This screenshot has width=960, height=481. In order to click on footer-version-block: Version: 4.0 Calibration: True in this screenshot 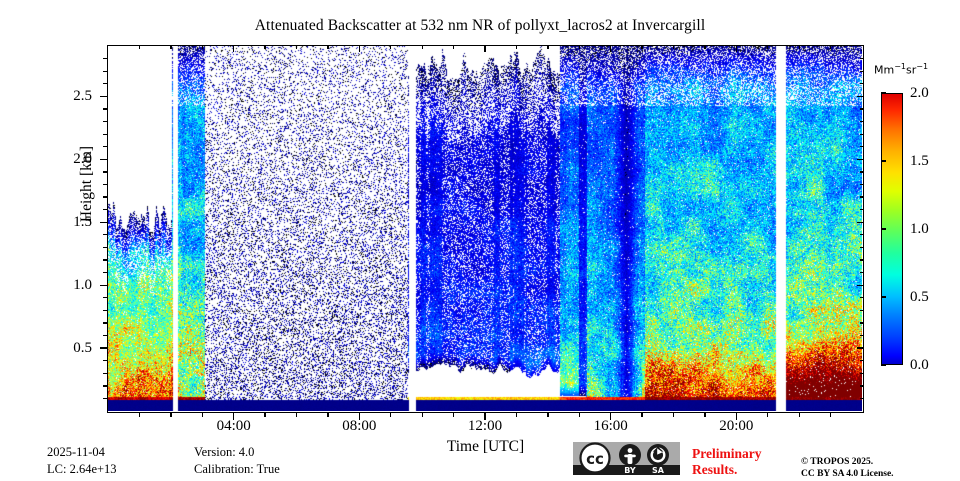, I will do `click(237, 460)`.